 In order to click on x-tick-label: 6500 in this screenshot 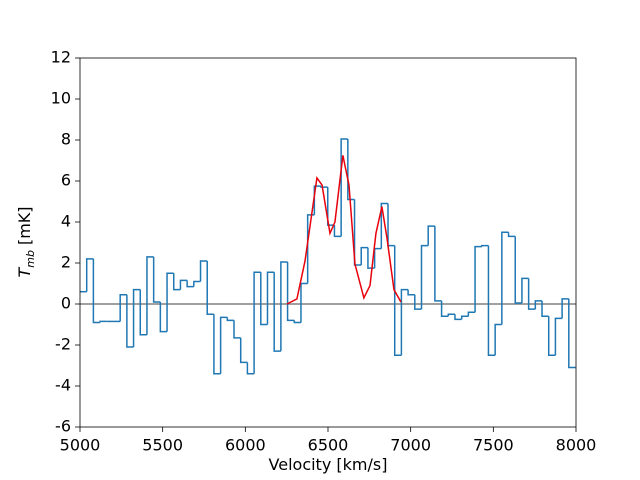, I will do `click(328, 445)`.